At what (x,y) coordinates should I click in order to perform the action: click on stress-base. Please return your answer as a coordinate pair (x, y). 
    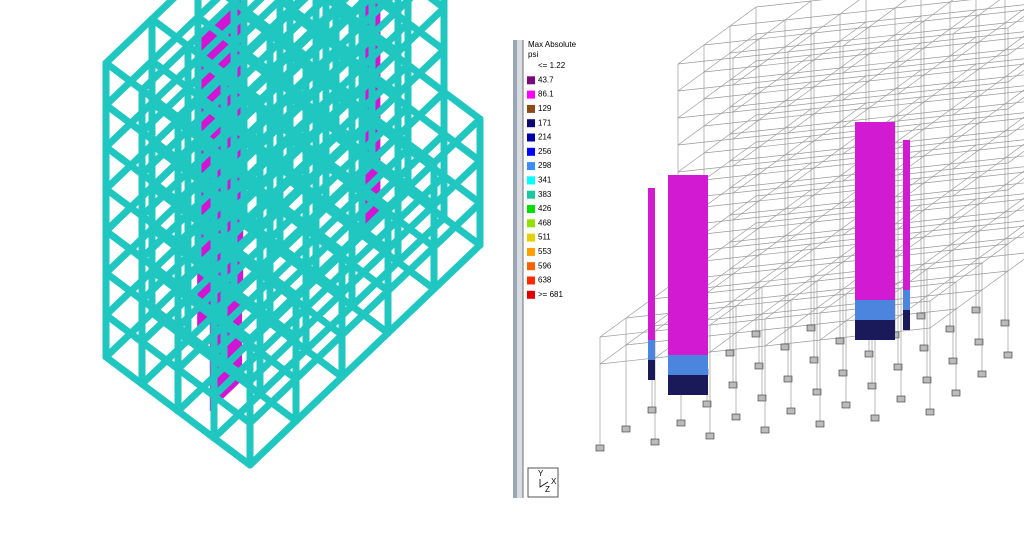
    Looking at the image, I should click on (651, 350).